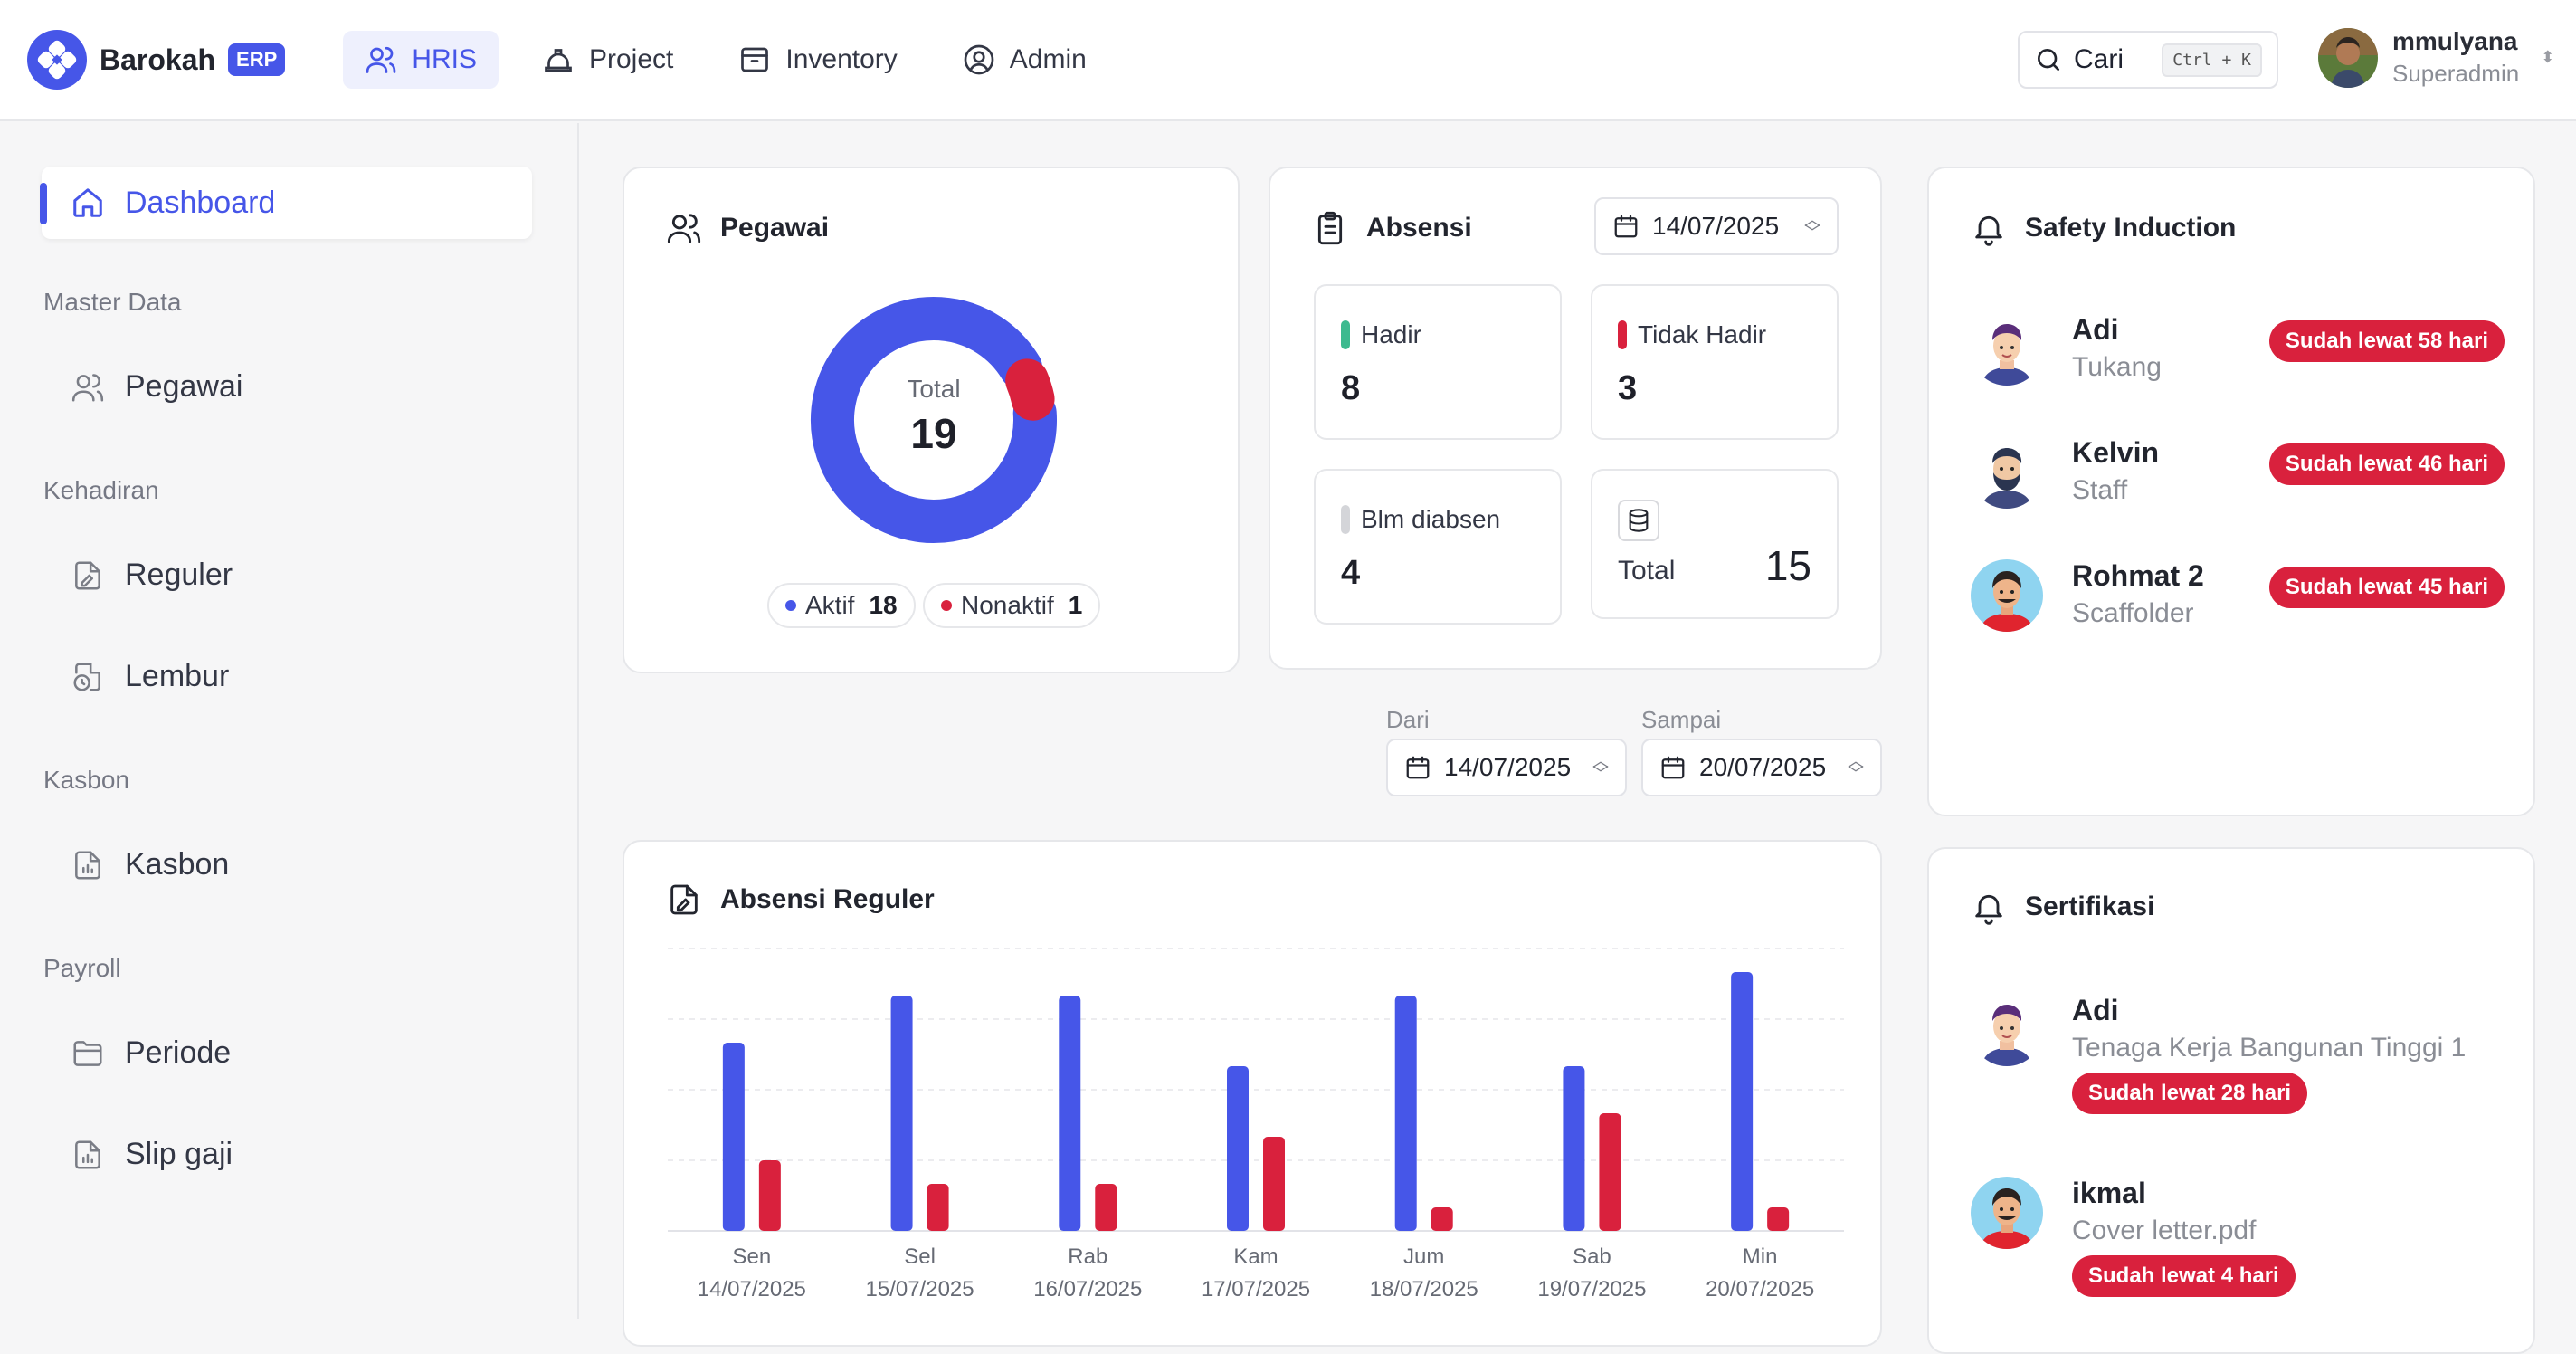  What do you see at coordinates (1600, 767) in the screenshot?
I see `chevron-updown-icon: ︿ ﹀` at bounding box center [1600, 767].